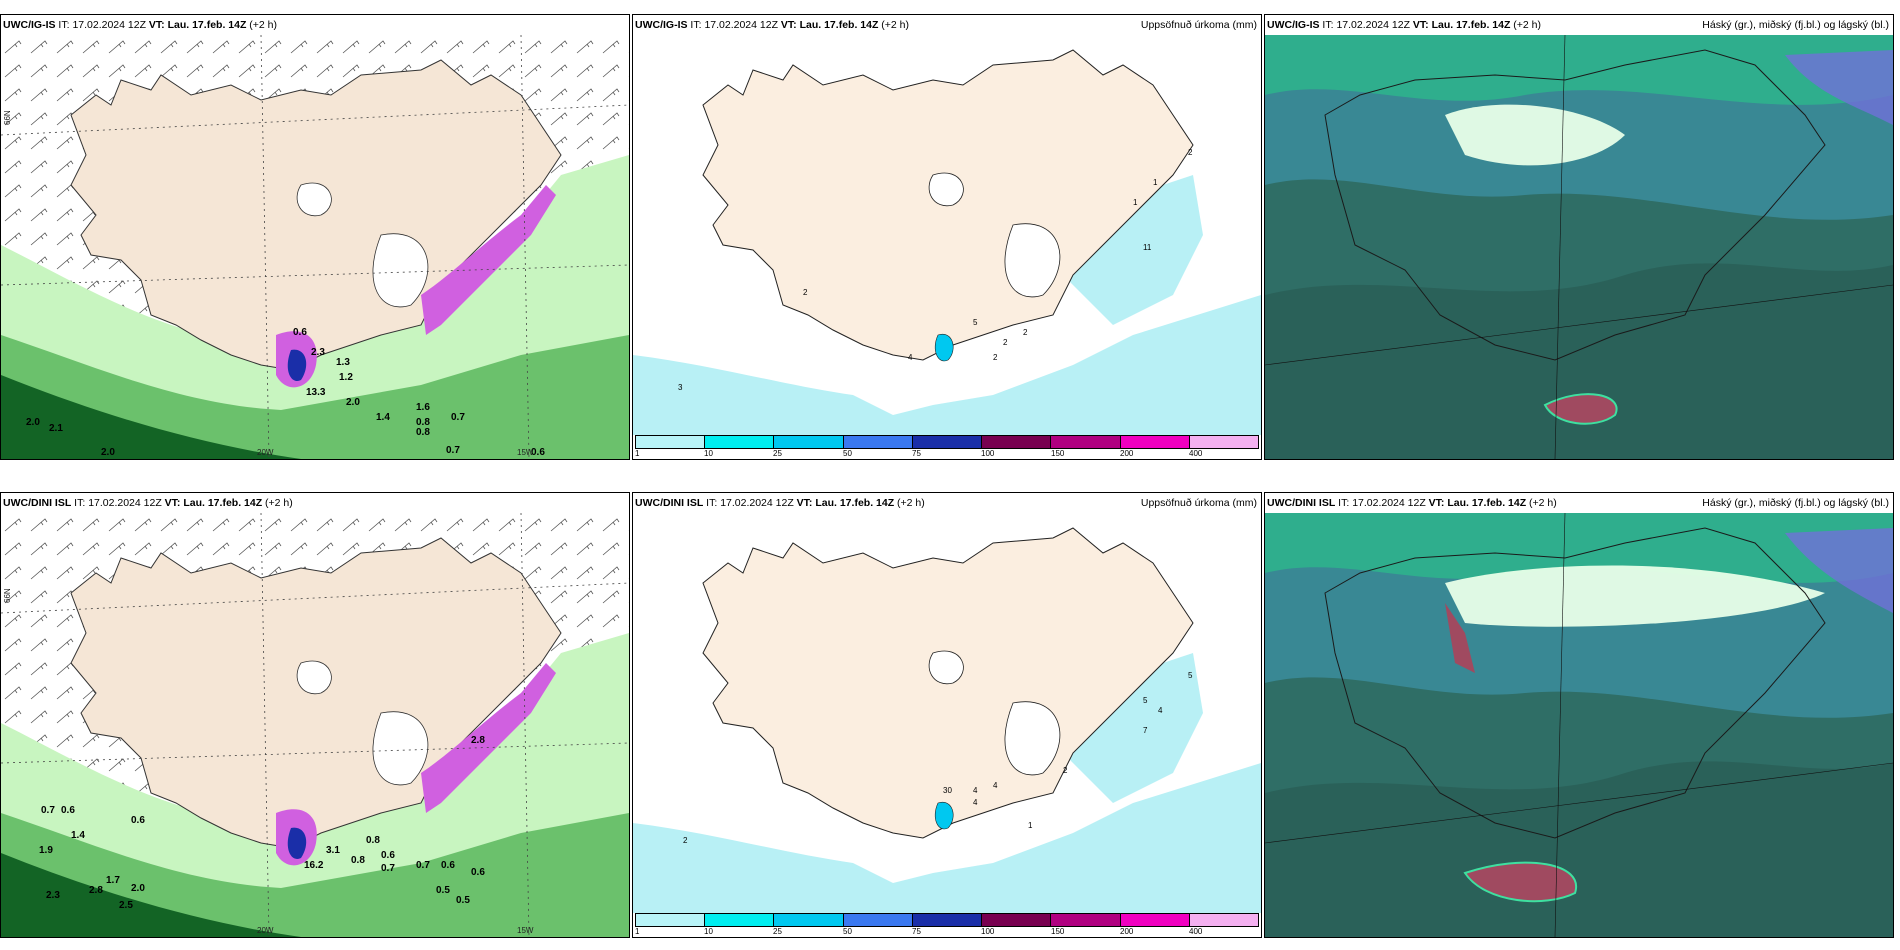  Describe the element at coordinates (46, 850) in the screenshot. I see `value-label: 1.9` at that location.